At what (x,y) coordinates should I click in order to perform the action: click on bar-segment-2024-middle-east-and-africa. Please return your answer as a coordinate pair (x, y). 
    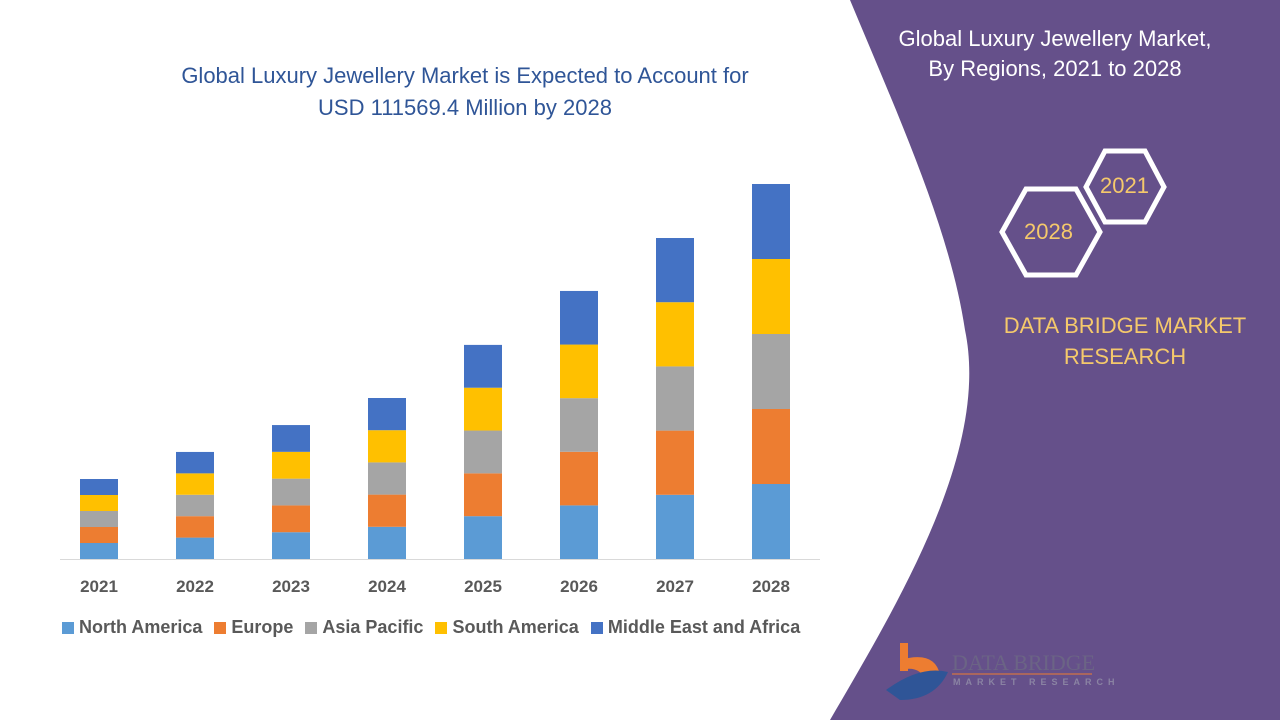
    Looking at the image, I should click on (387, 414).